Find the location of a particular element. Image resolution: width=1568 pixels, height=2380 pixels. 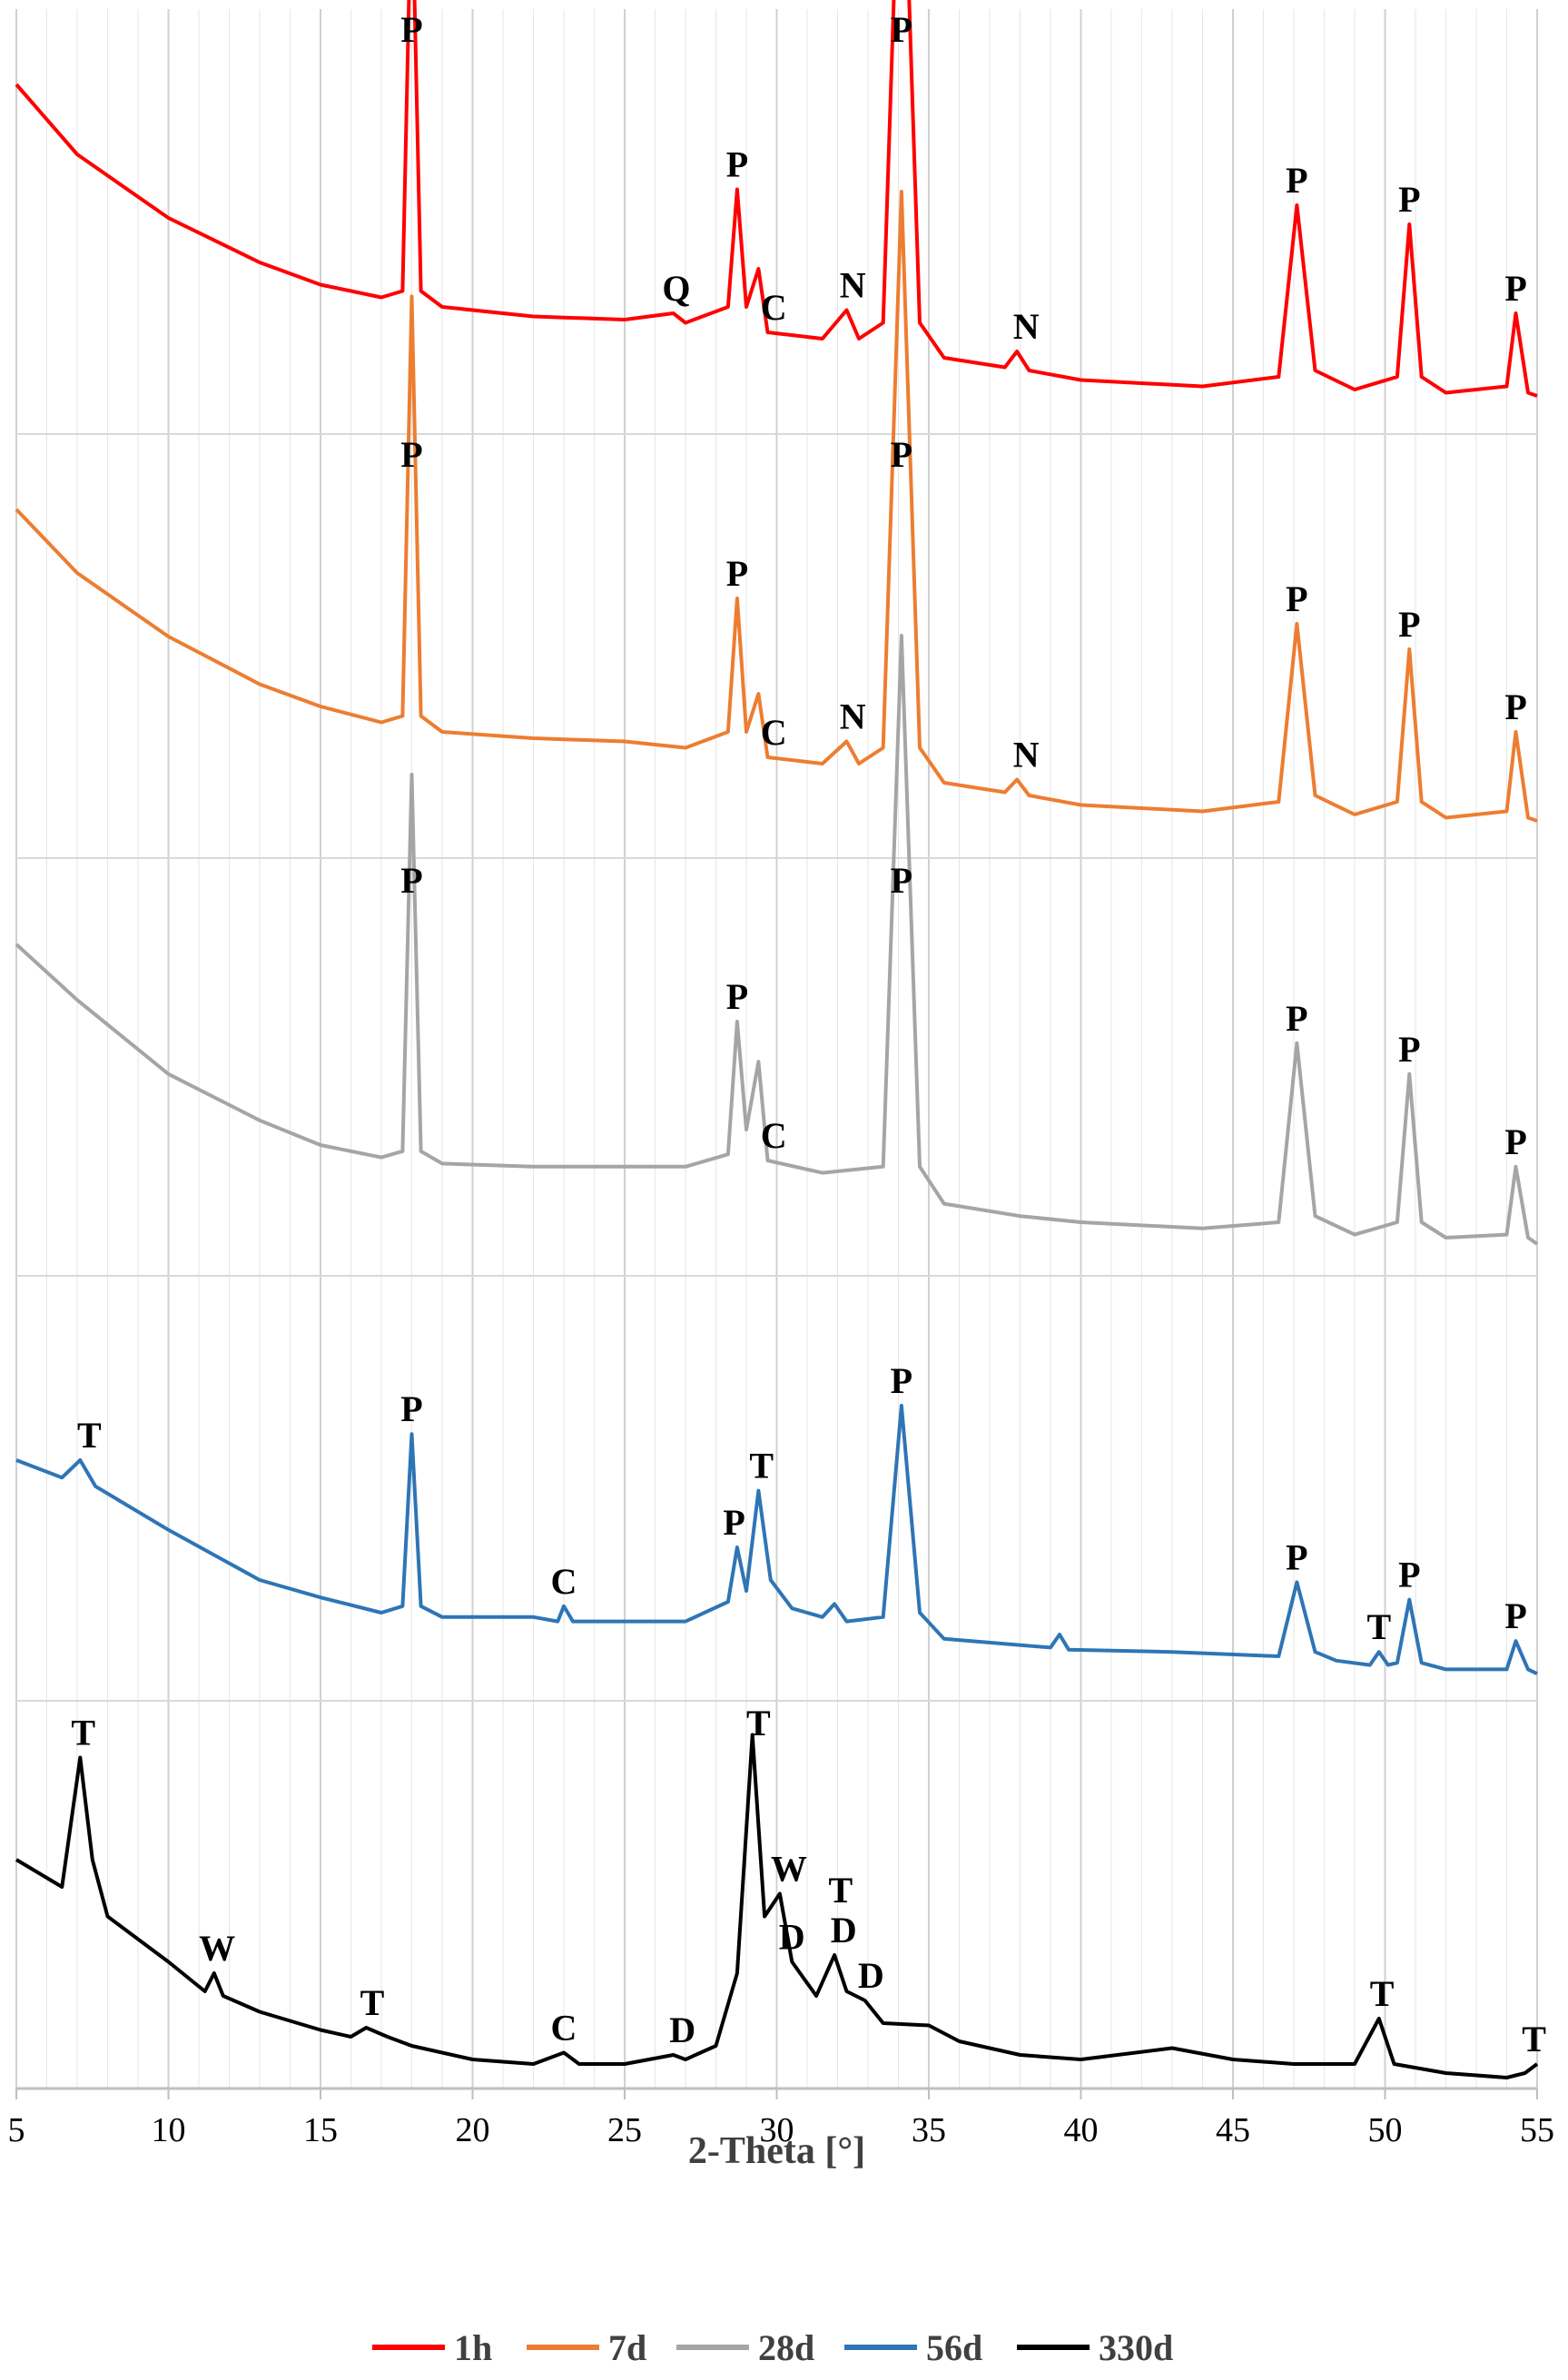

x-axis-title: 2-Theta [°] is located at coordinates (777, 2151).